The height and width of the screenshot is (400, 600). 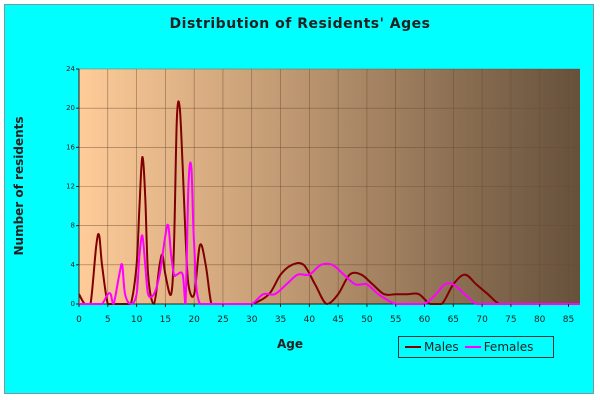 I want to click on x-tick-label: 40, so click(x=310, y=320).